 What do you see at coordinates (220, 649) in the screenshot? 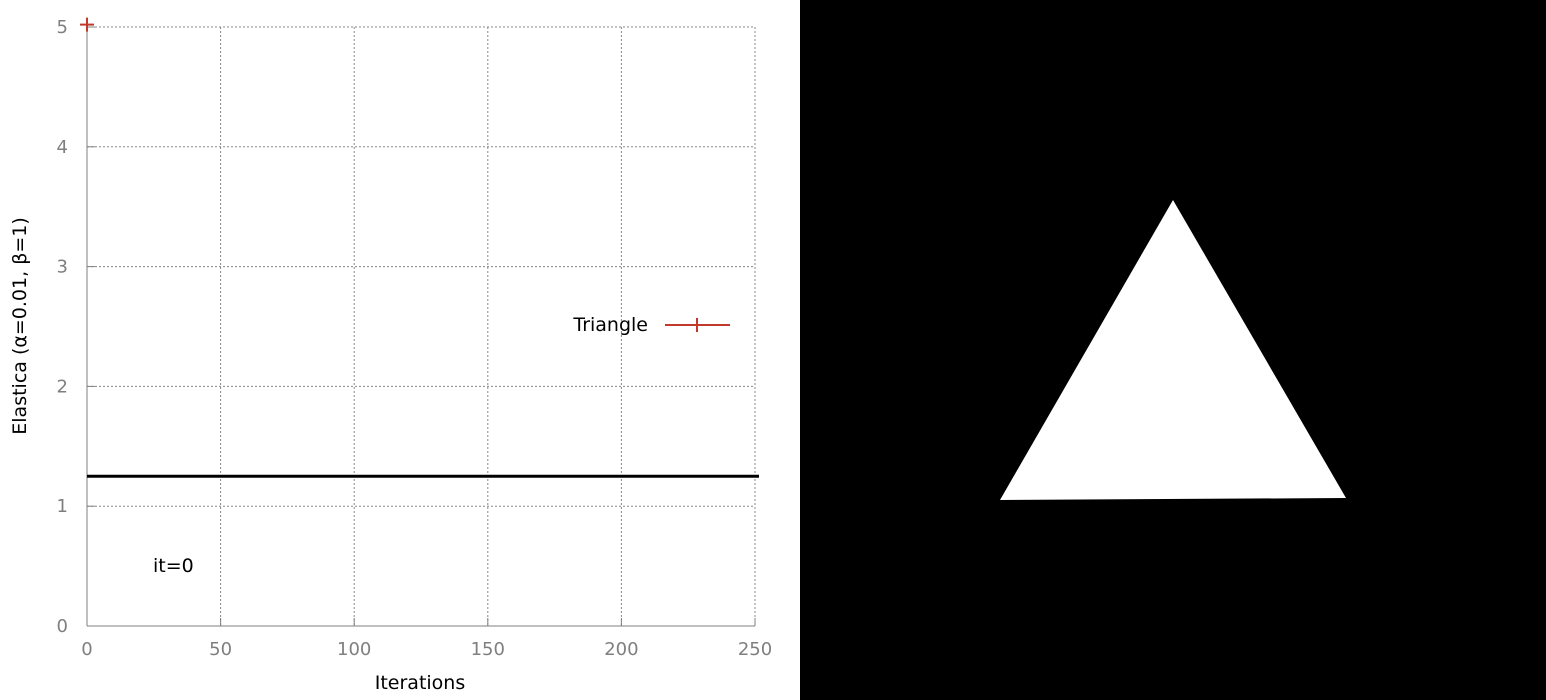
I see `x-tick-label: 50` at bounding box center [220, 649].